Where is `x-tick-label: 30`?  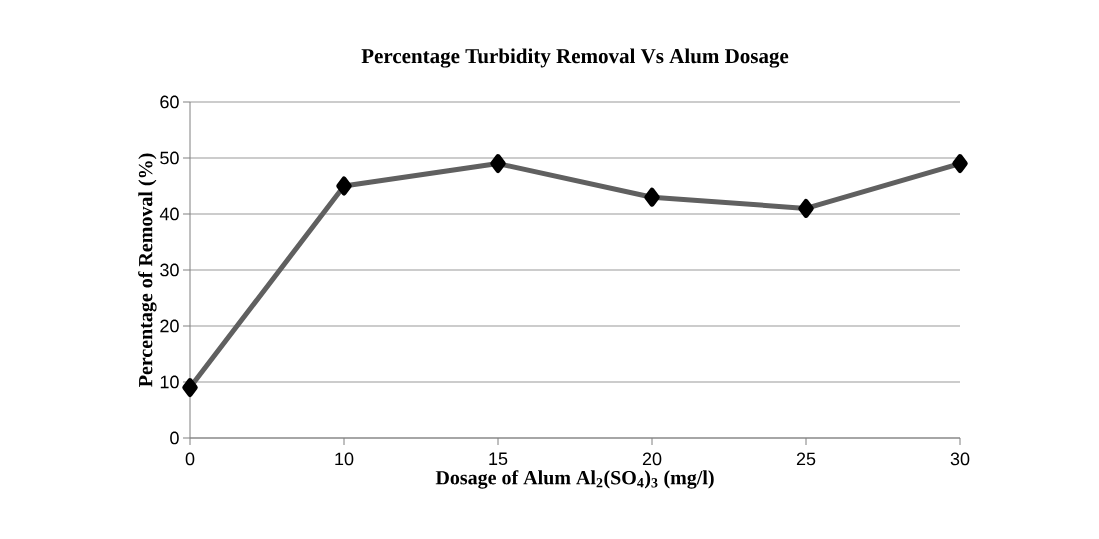
x-tick-label: 30 is located at coordinates (960, 459).